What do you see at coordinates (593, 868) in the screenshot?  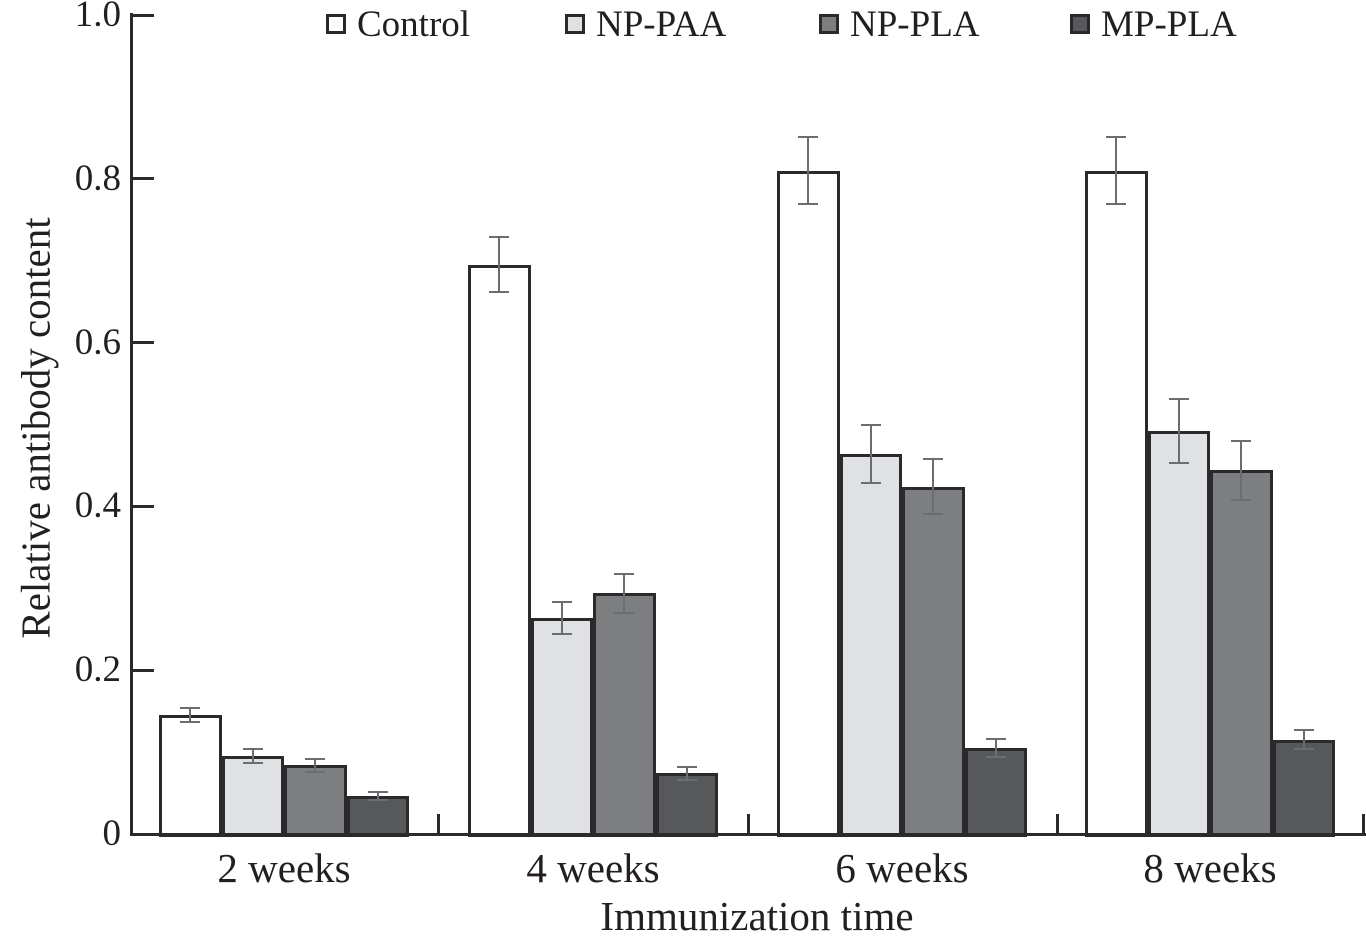 I see `x-category-label-4-weeks: 4 weeks` at bounding box center [593, 868].